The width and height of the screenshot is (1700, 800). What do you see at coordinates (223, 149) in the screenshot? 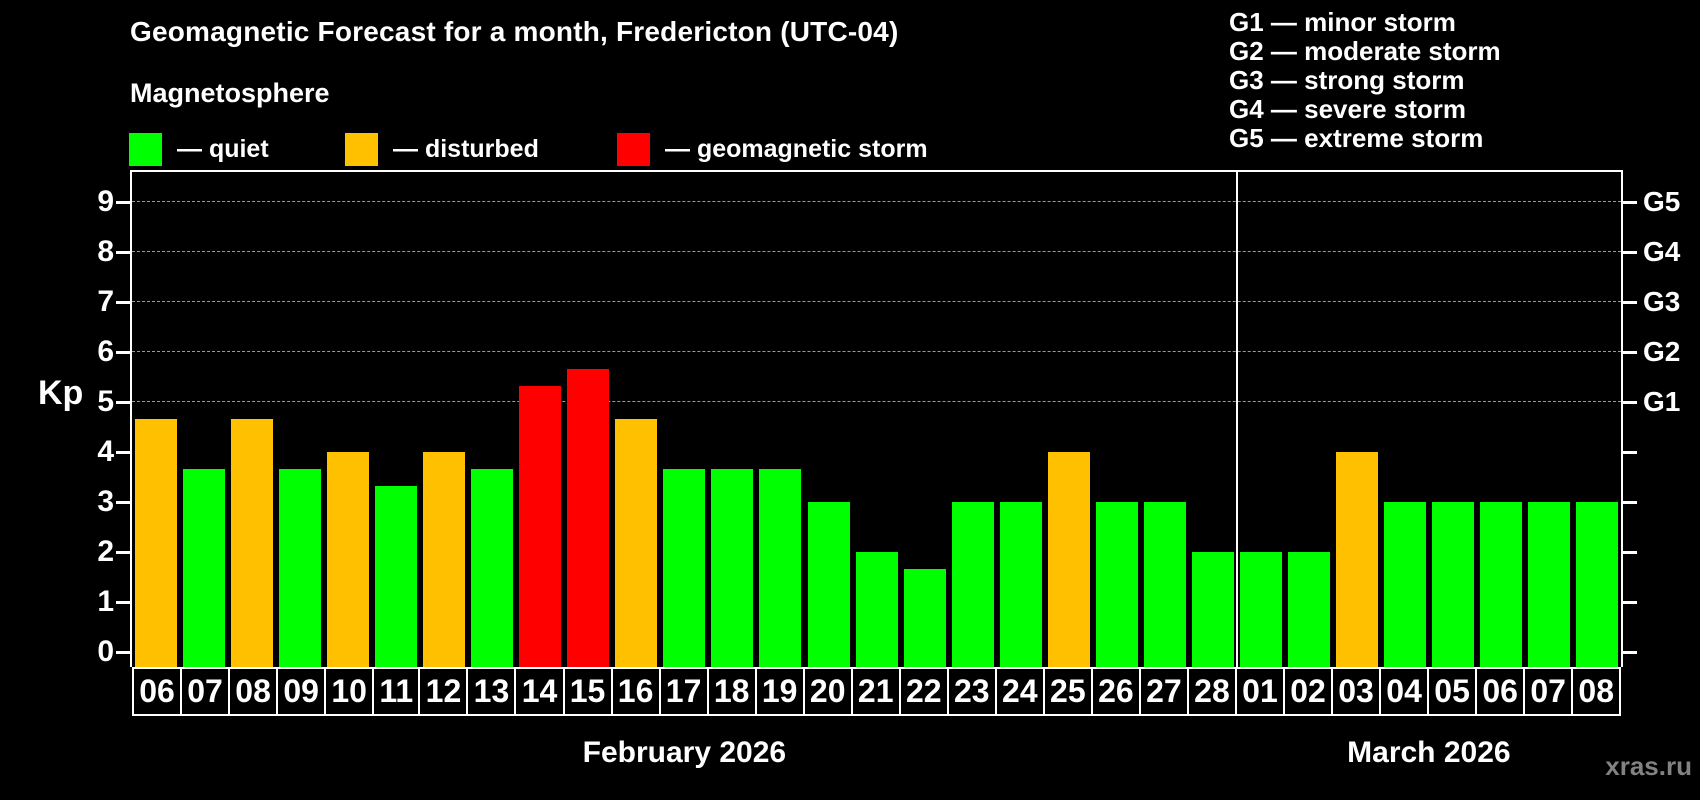
I see `legend-label-quiet: — quiet` at bounding box center [223, 149].